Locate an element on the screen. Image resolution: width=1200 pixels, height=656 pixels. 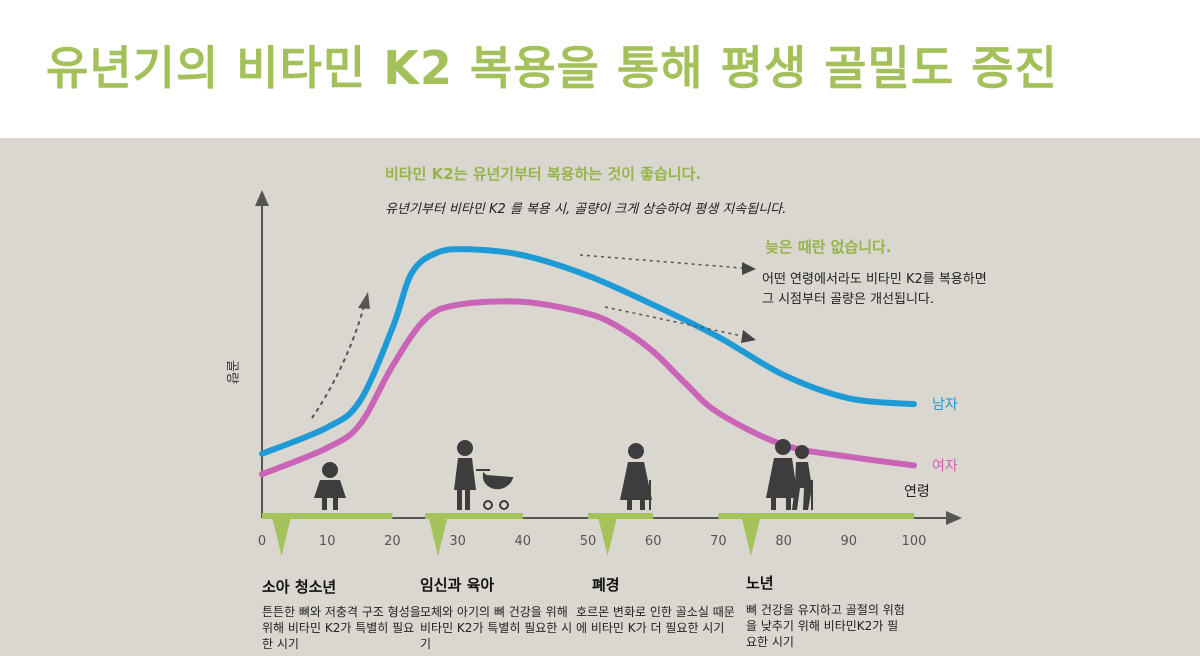
stage-title-senior: 노년 is located at coordinates (760, 583).